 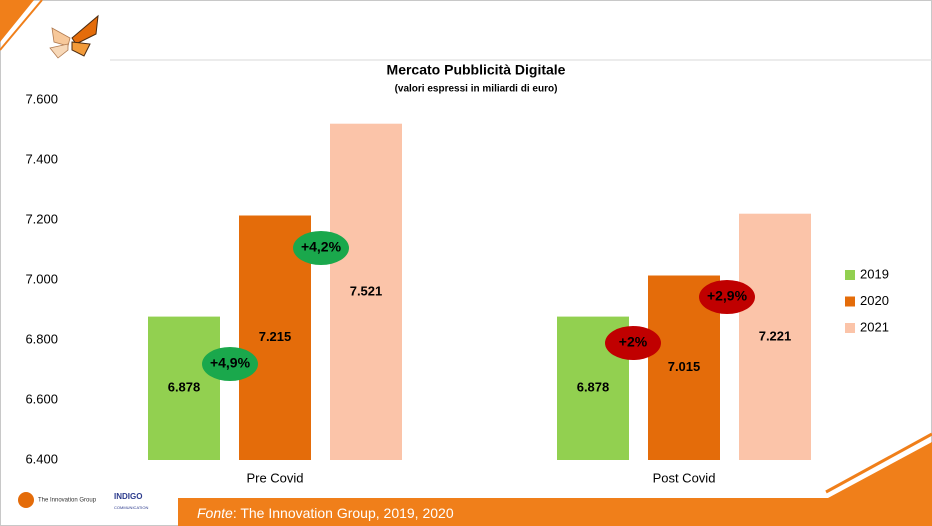 I want to click on logo-right-sub: COMMUNICATION, so click(x=131, y=507).